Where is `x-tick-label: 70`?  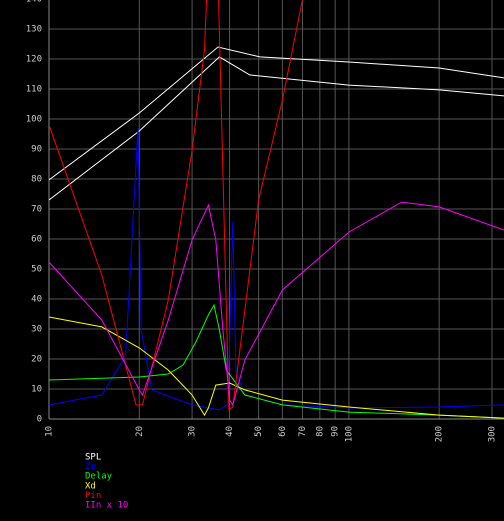 x-tick-label: 70 is located at coordinates (303, 431).